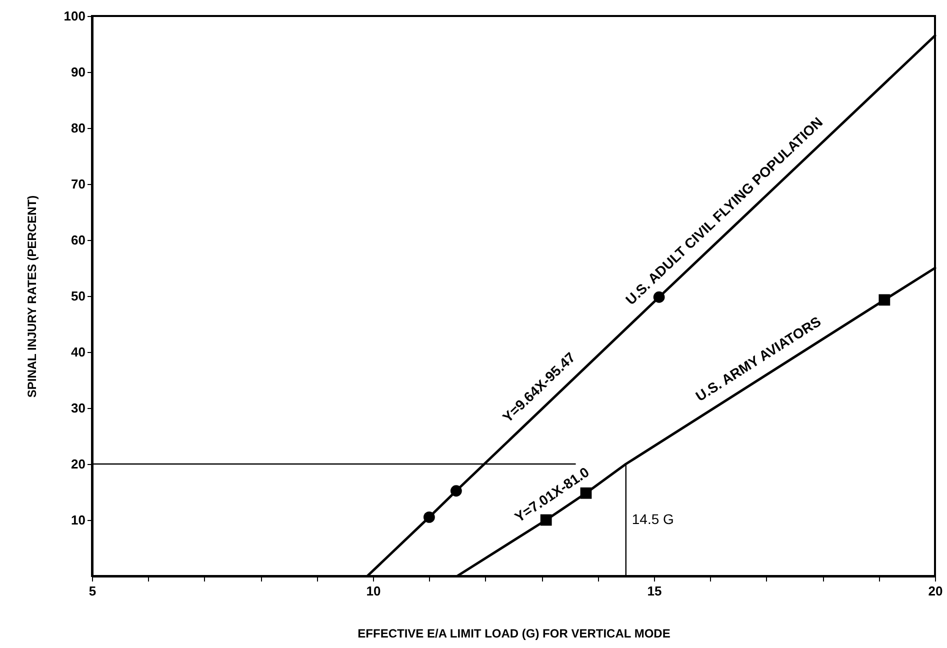 The image size is (947, 648). I want to click on x-tick-label: 5, so click(92, 591).